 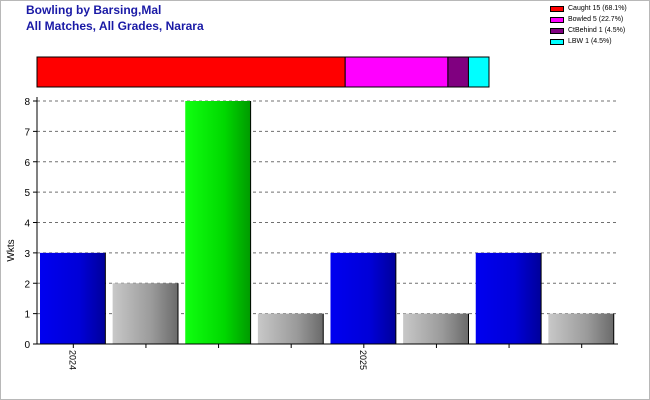 What do you see at coordinates (27, 163) in the screenshot?
I see `y-tick-label: 6` at bounding box center [27, 163].